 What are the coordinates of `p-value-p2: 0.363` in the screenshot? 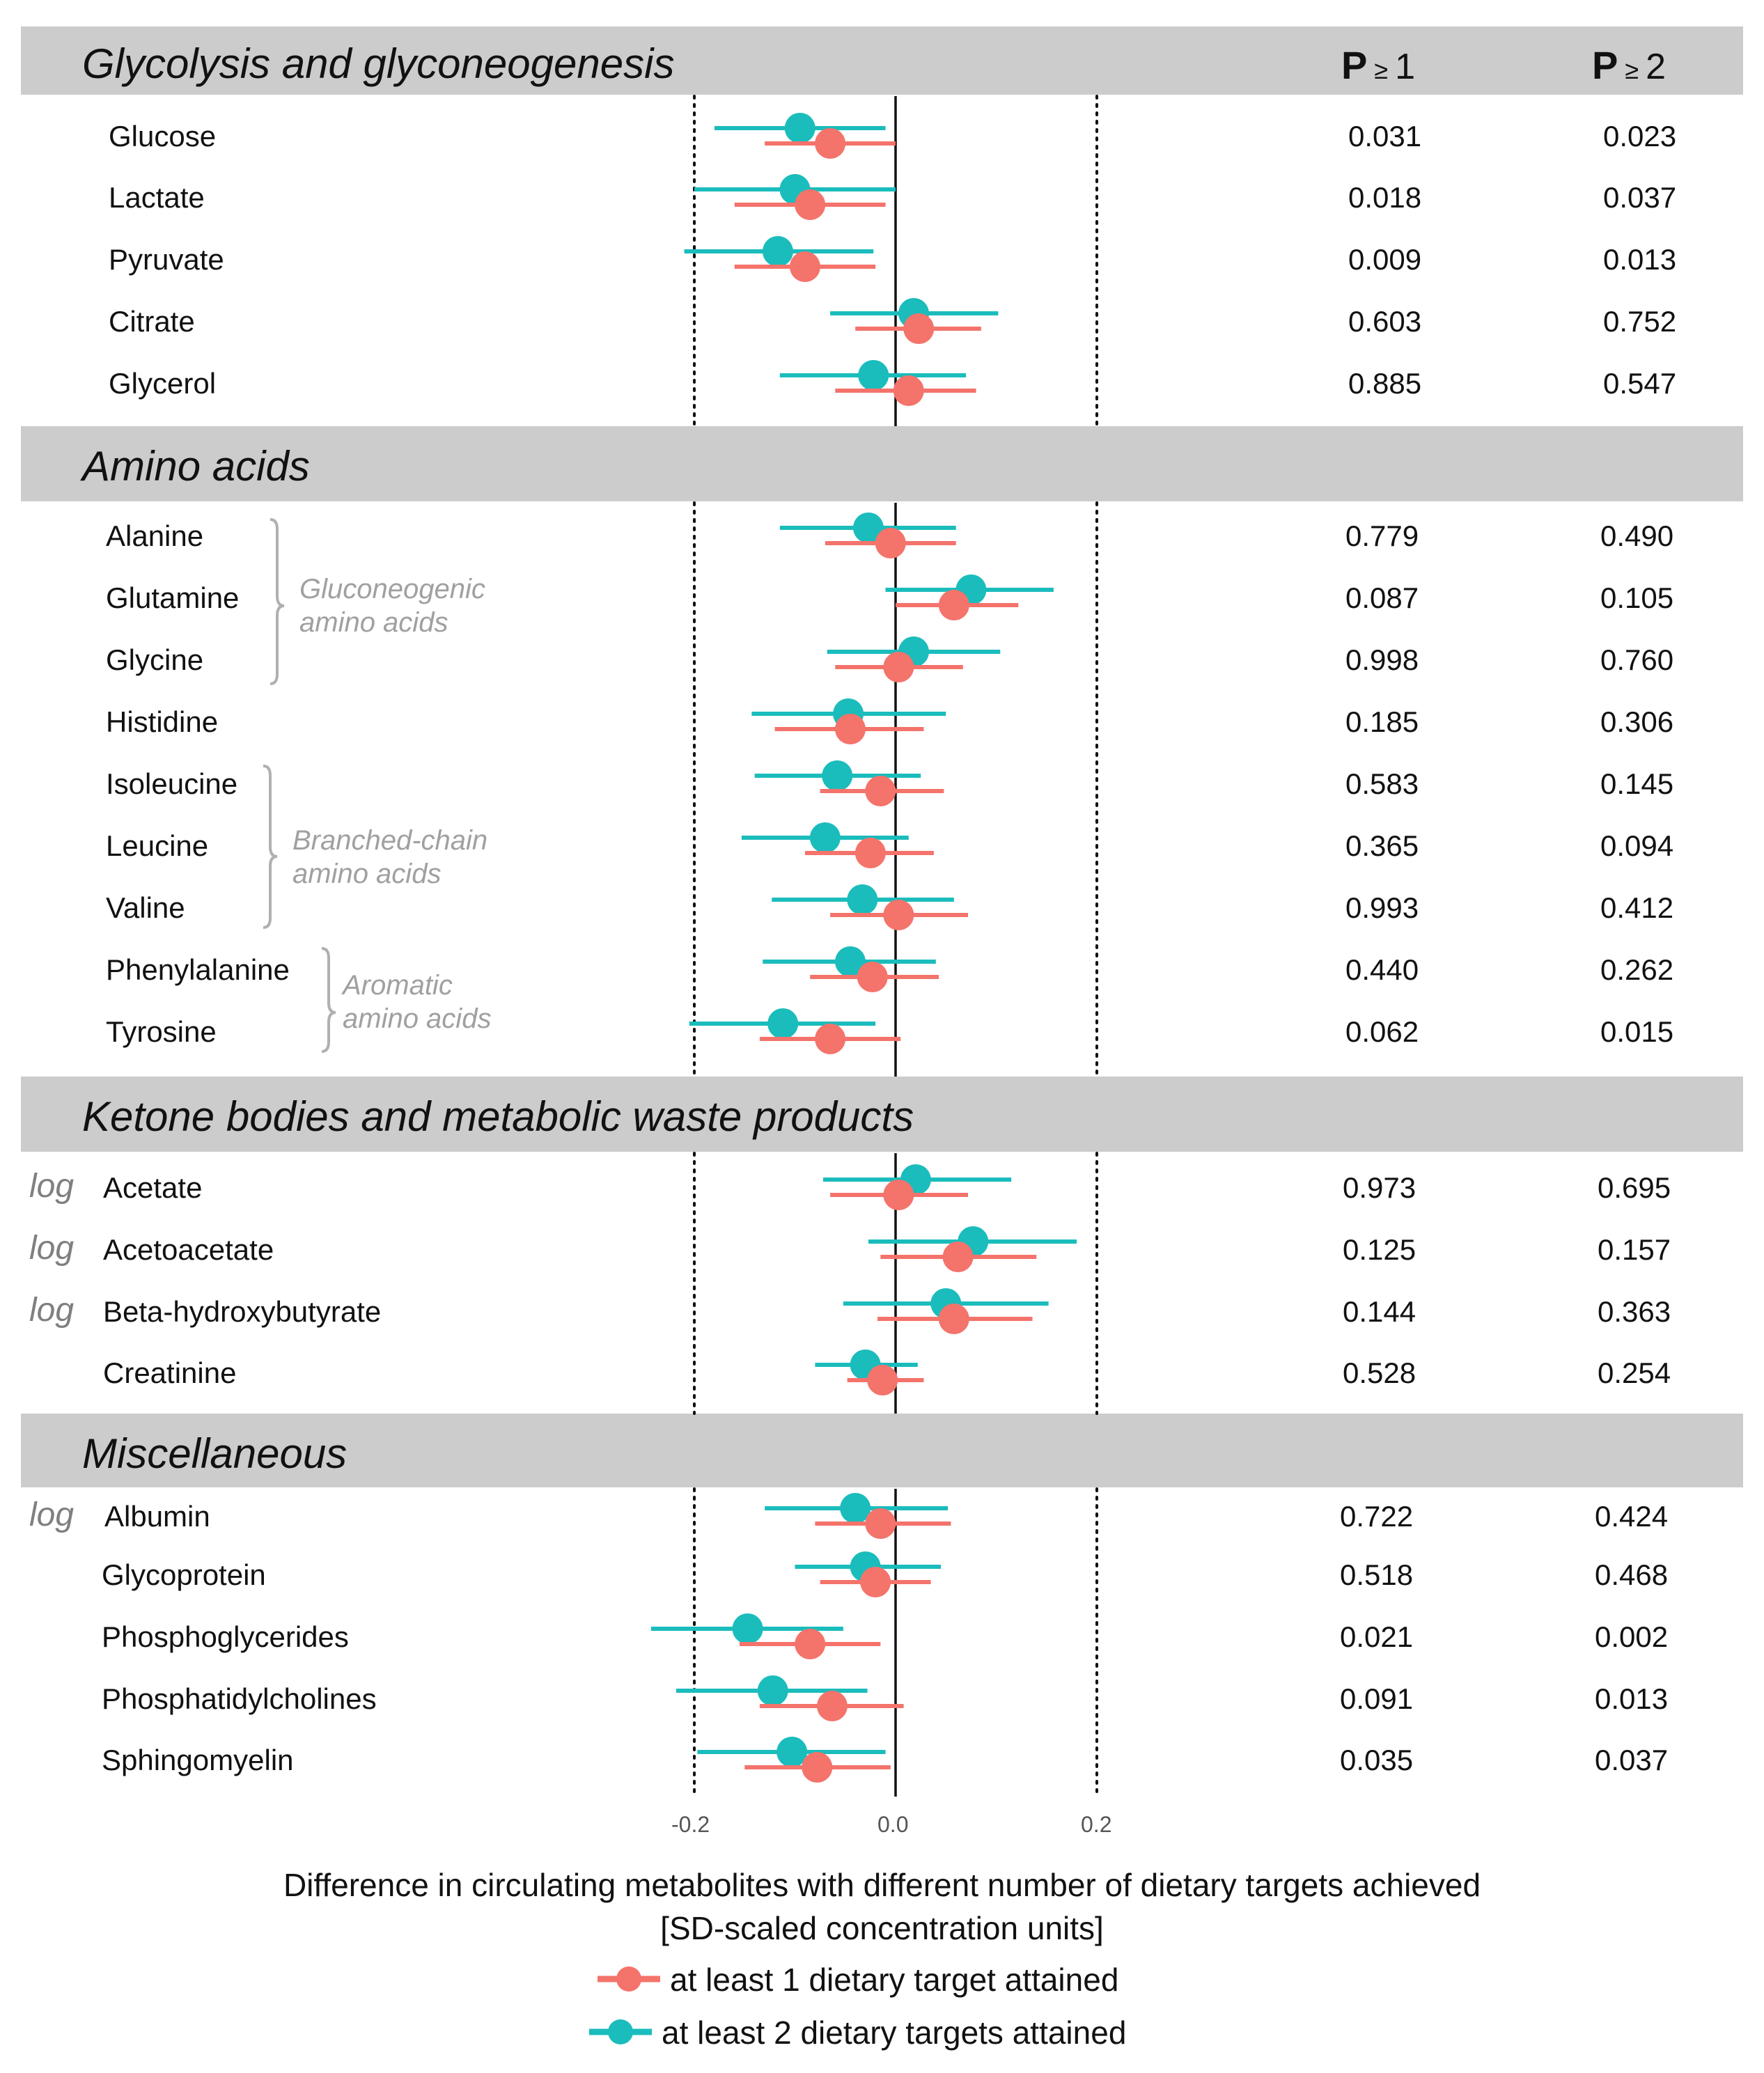 It's located at (1634, 1311).